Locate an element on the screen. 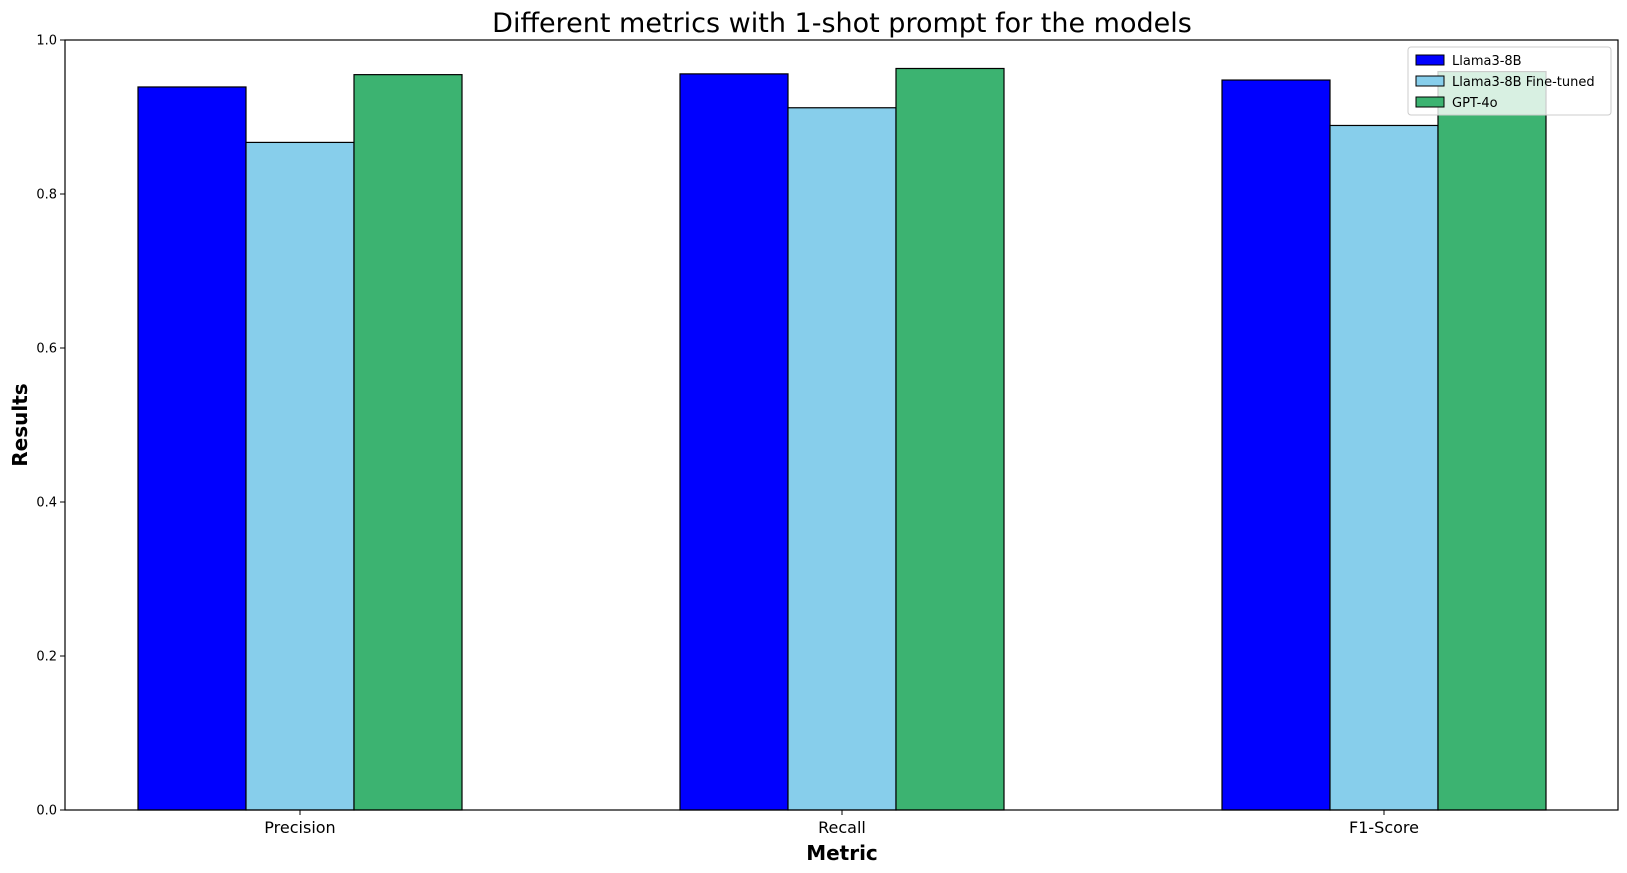 The width and height of the screenshot is (1627, 873). x-tick-label: F1-Score is located at coordinates (1384, 827).